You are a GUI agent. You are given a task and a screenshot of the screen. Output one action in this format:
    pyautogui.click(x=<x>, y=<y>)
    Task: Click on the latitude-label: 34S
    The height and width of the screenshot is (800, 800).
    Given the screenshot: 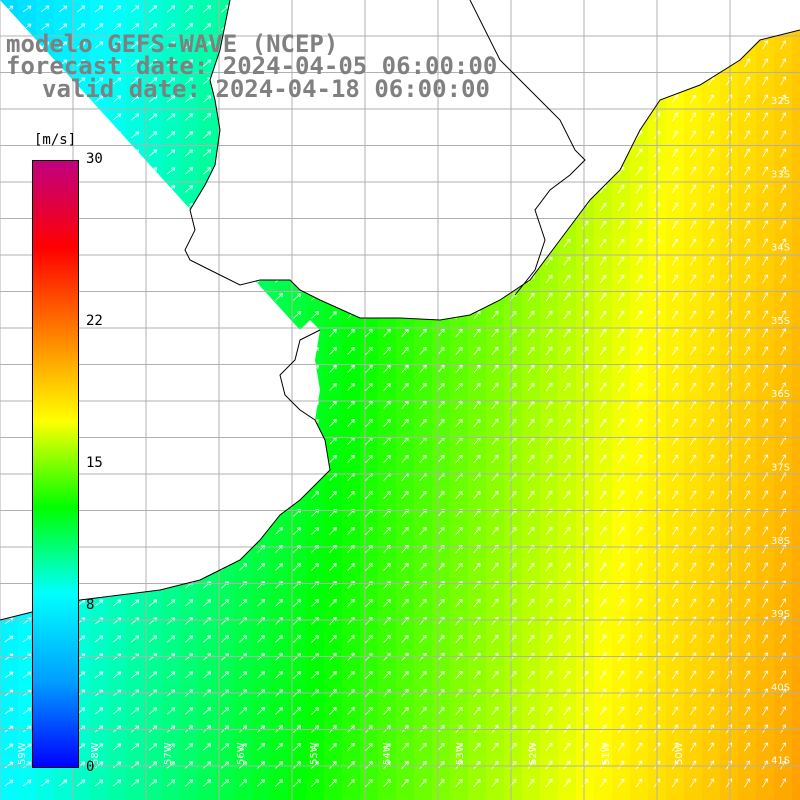 What is the action you would take?
    pyautogui.click(x=780, y=248)
    